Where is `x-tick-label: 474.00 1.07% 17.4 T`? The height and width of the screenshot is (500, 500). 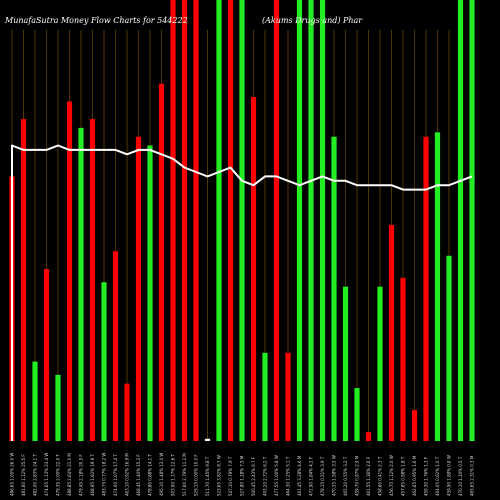 x-tick-label: 474.00 1.07% 17.4 T is located at coordinates (115, 475).